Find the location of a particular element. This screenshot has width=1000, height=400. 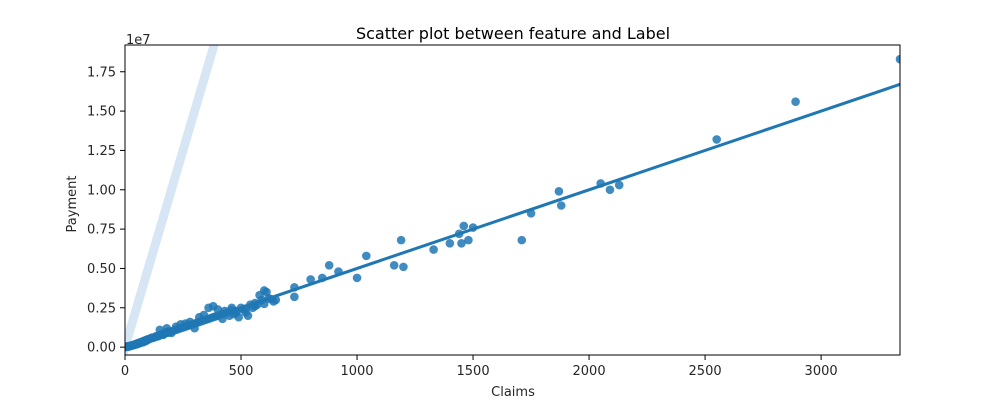

y-tick-label: 0.25 is located at coordinates (101, 308).